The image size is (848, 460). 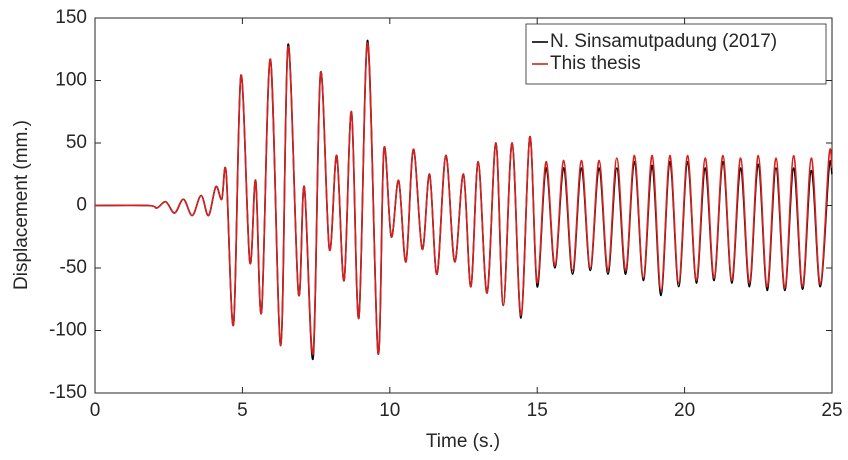 What do you see at coordinates (663, 41) in the screenshot?
I see `legend-label: N. Sinsamutpadung (2017)` at bounding box center [663, 41].